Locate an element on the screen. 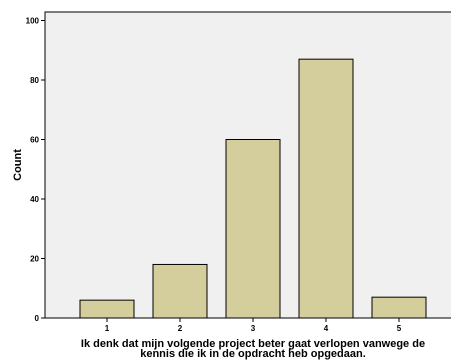 This screenshot has width=451, height=361. x-tick-label-4: 4 is located at coordinates (326, 328).